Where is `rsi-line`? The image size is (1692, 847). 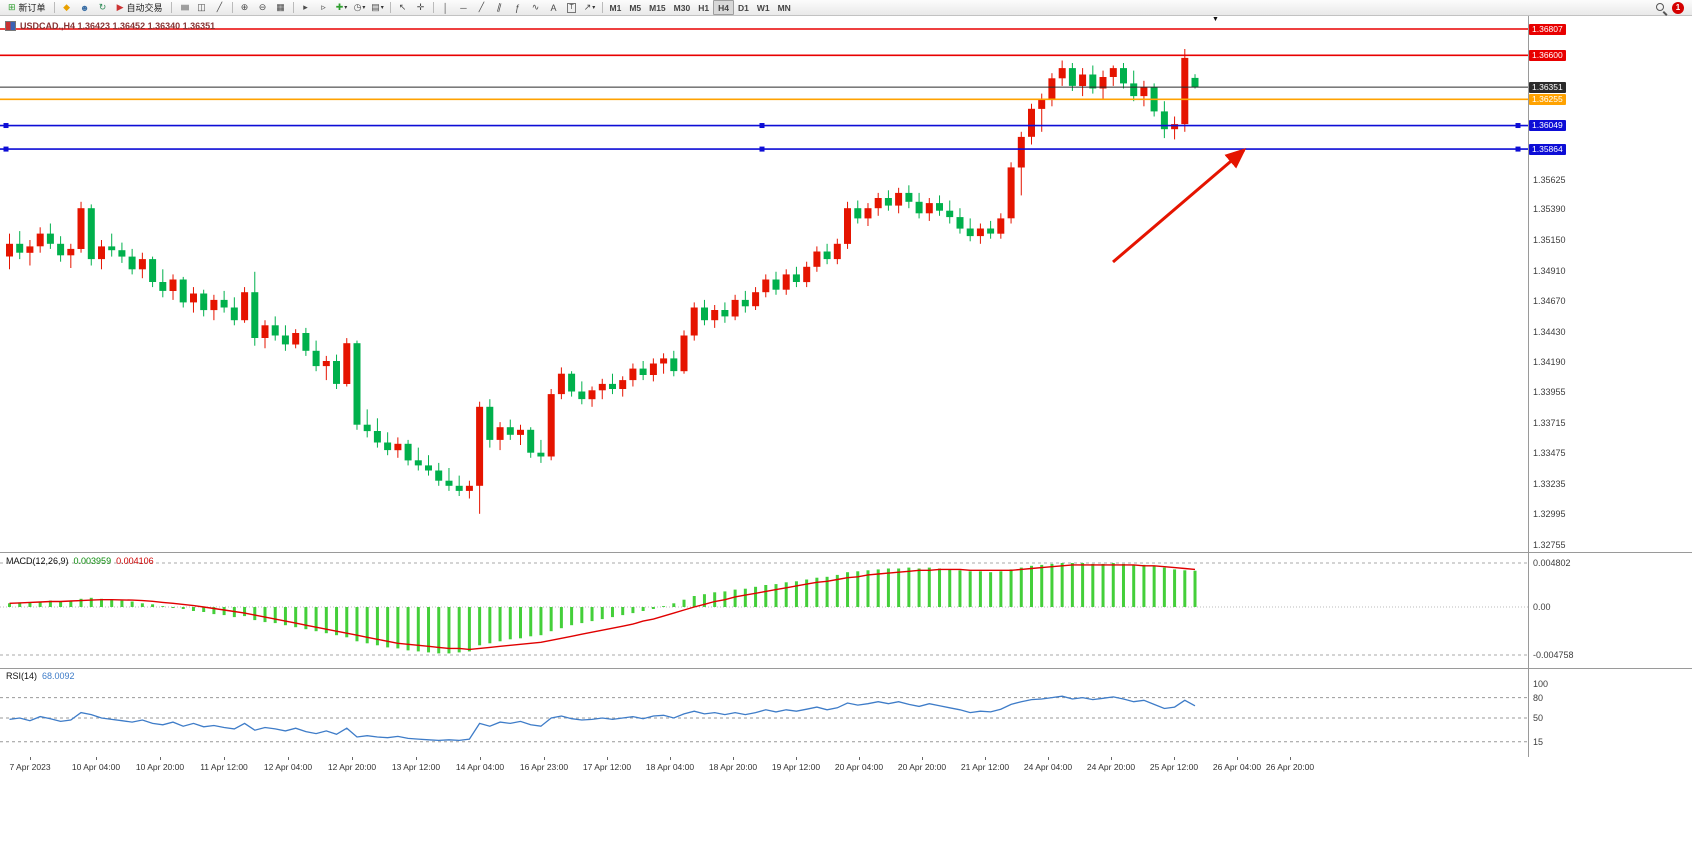
rsi-line is located at coordinates (602, 718).